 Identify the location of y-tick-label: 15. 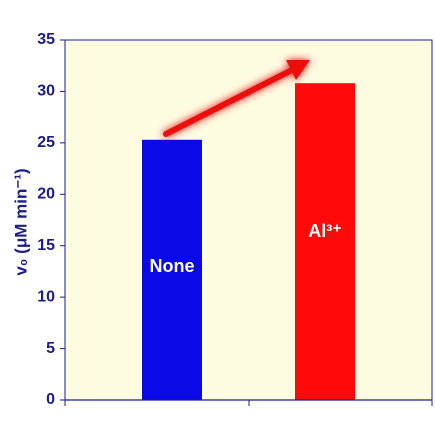
(46, 245).